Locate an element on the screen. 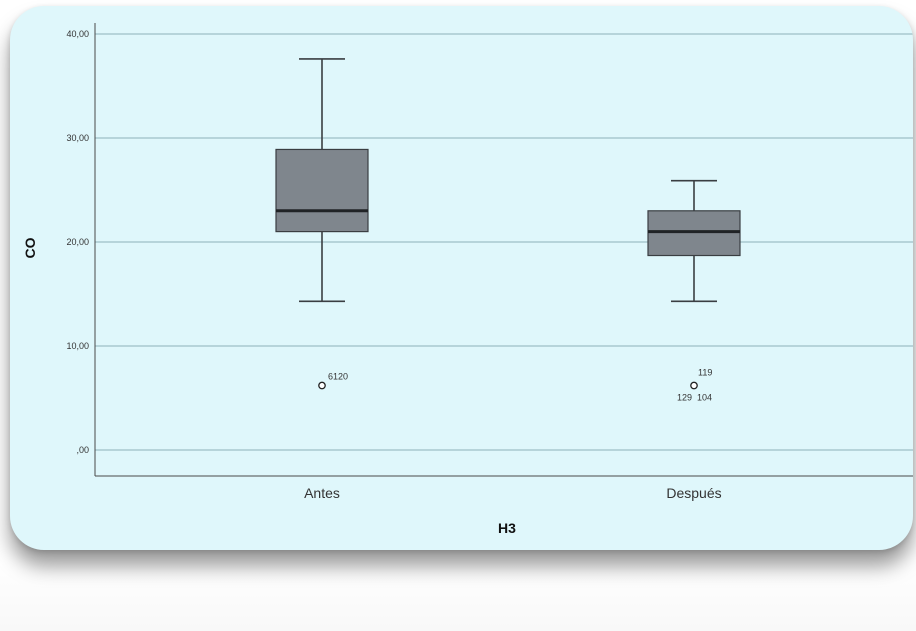 The width and height of the screenshot is (916, 631). y-tick-label: ,00 is located at coordinates (82, 450).